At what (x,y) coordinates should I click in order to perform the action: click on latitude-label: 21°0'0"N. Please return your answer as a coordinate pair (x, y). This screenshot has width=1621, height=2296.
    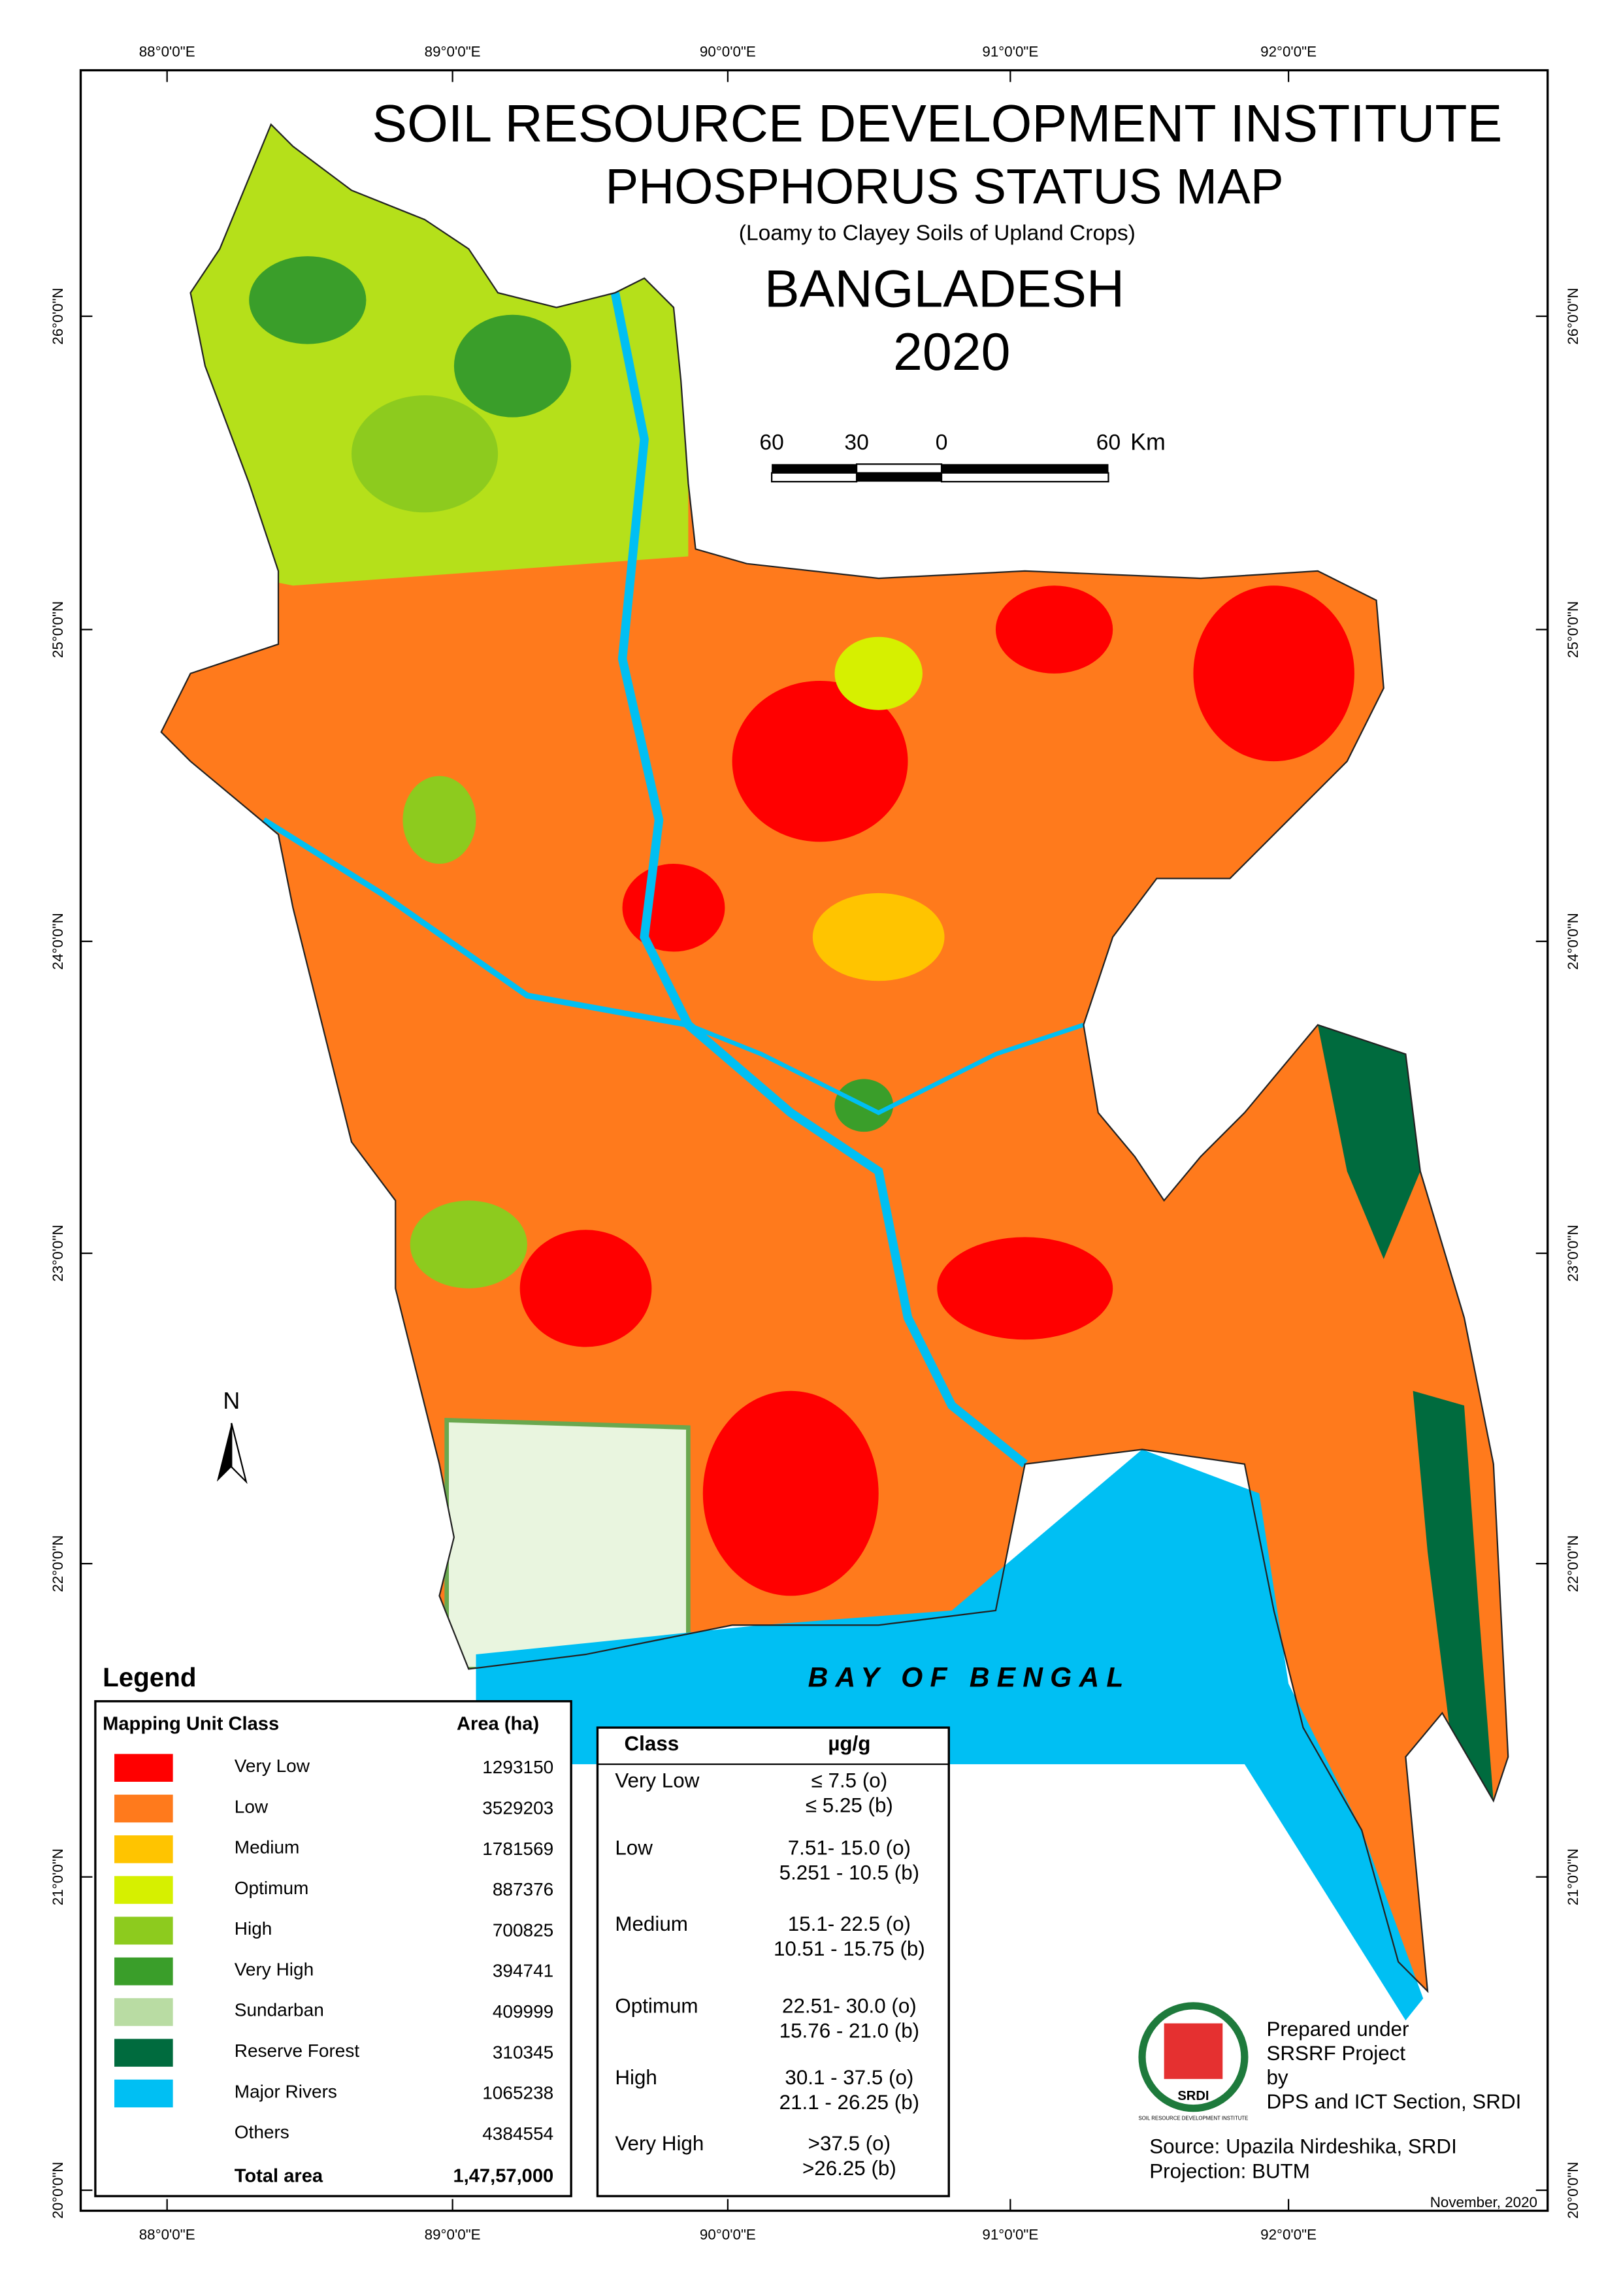
    Looking at the image, I should click on (1573, 1876).